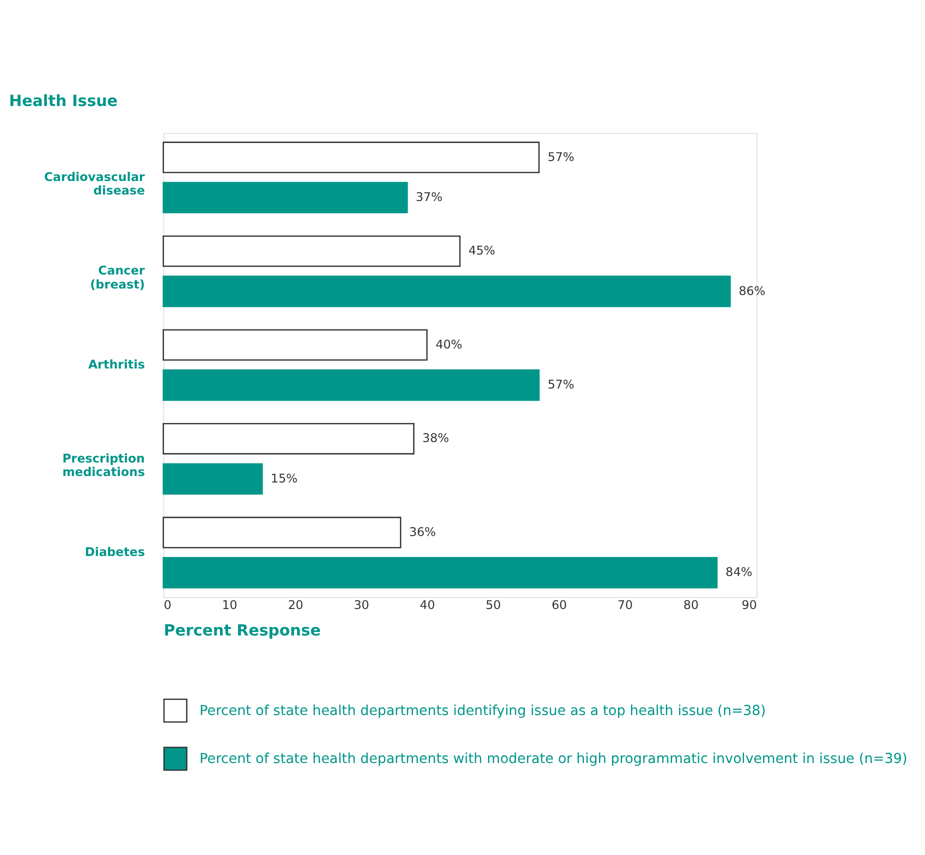  What do you see at coordinates (553, 759) in the screenshot?
I see `legend-label: Percent of state health departments with moderate or high programmatic involvement in issue (n=39)` at bounding box center [553, 759].